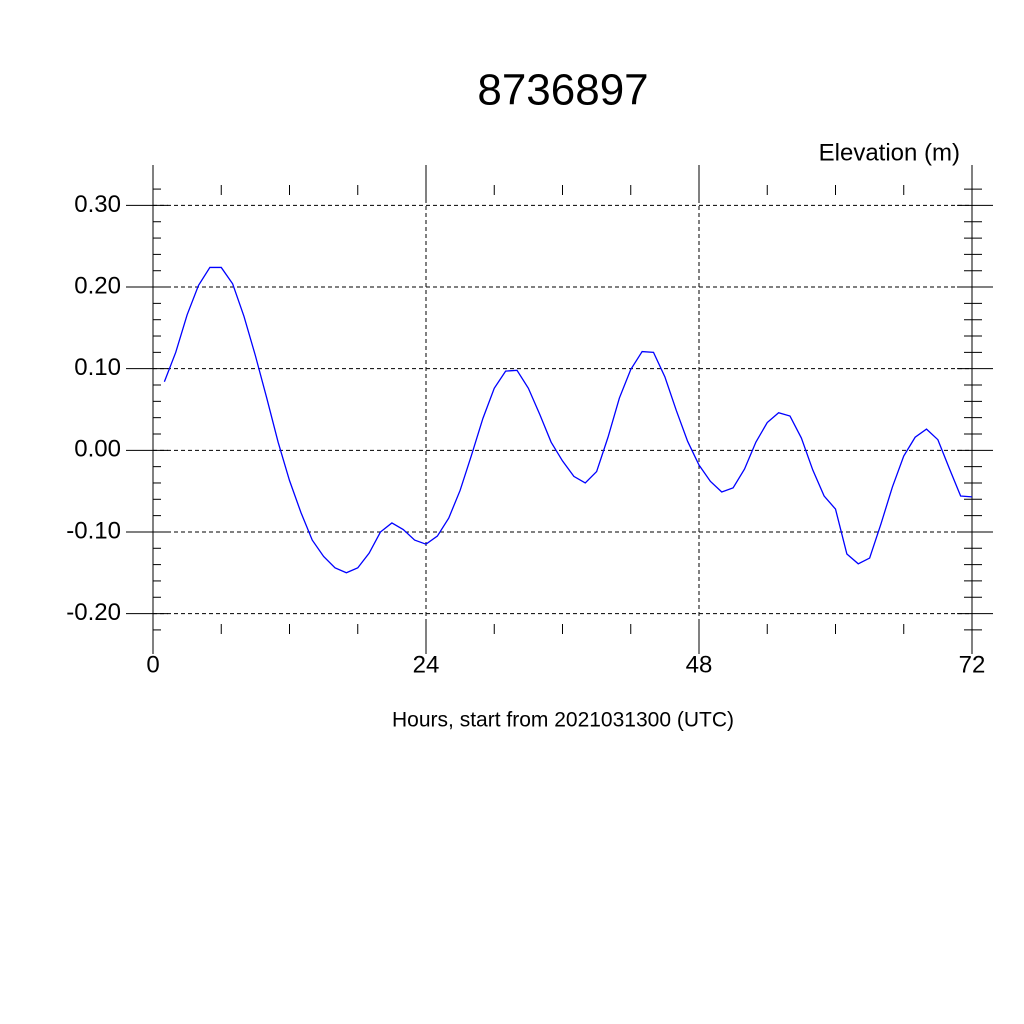  What do you see at coordinates (563, 720) in the screenshot?
I see `x-axis-label: Hours, start from 2021031300 (UTC)` at bounding box center [563, 720].